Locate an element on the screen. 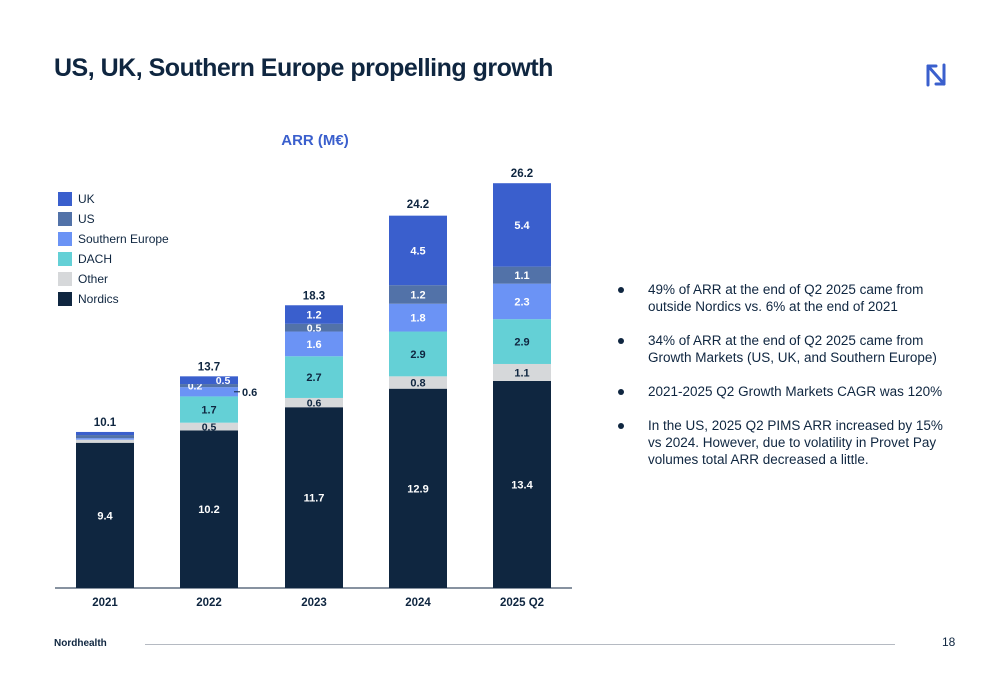 This screenshot has height=685, width=1000. legend-label: UK is located at coordinates (86, 199).